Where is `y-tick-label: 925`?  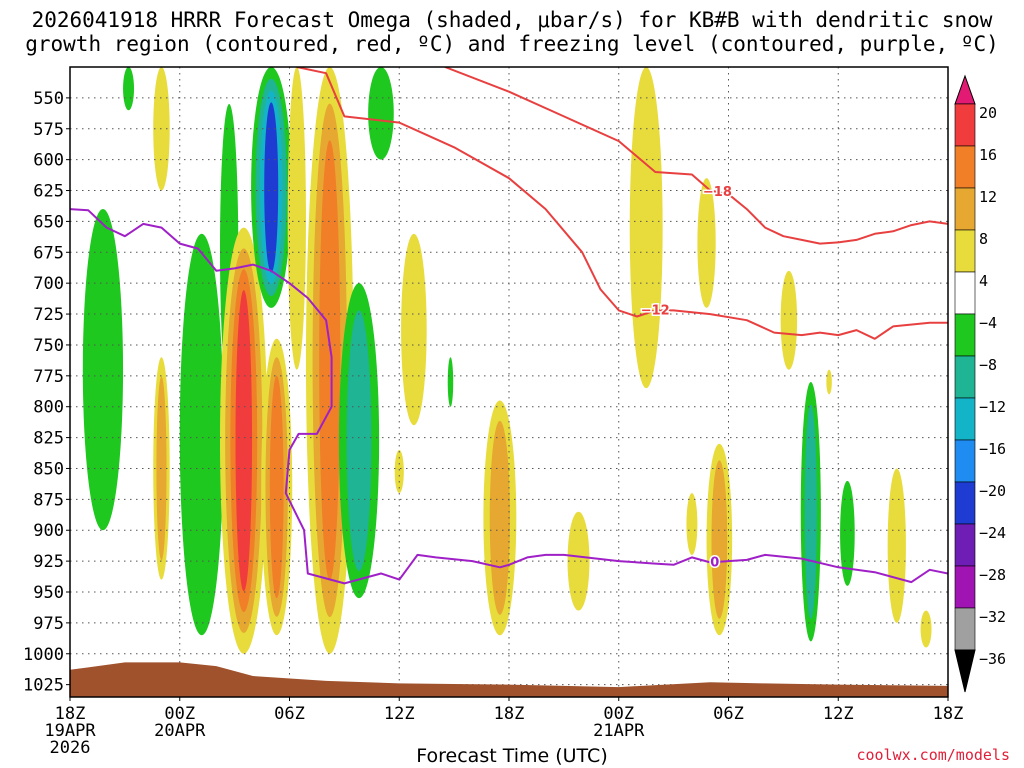 y-tick-label: 925 is located at coordinates (48, 562).